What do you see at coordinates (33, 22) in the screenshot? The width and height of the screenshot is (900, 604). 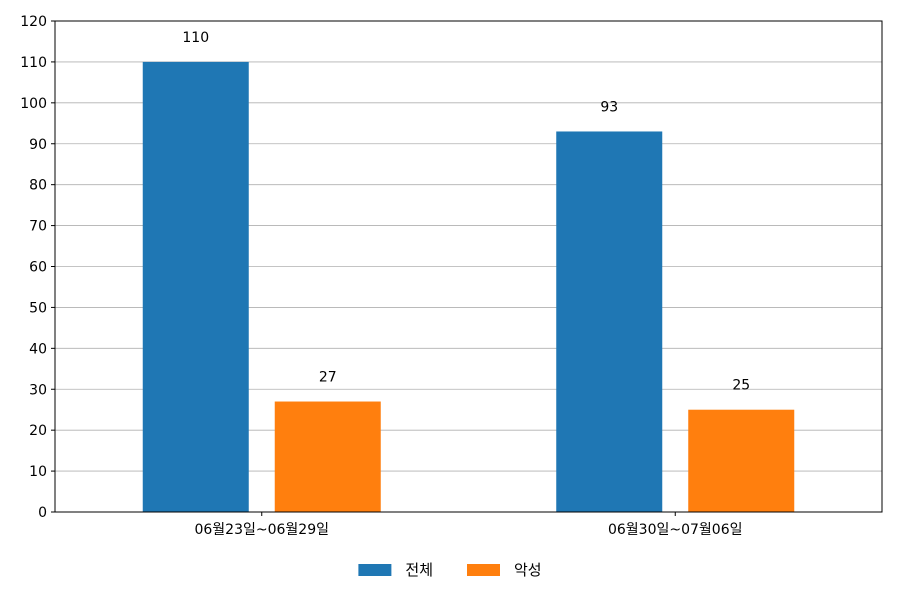 I see `y-tick-label: 120` at bounding box center [33, 22].